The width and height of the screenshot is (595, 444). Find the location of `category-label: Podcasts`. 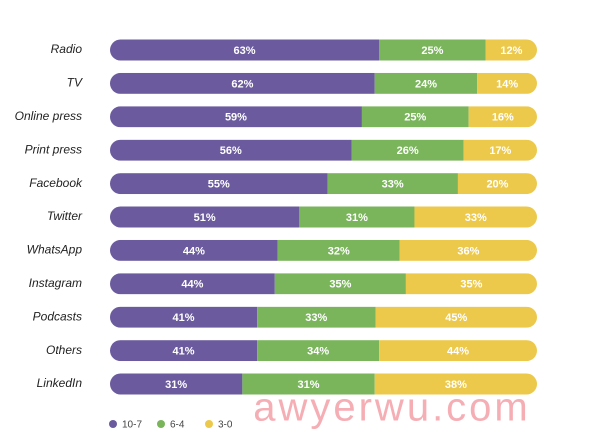

category-label: Podcasts is located at coordinates (57, 316).